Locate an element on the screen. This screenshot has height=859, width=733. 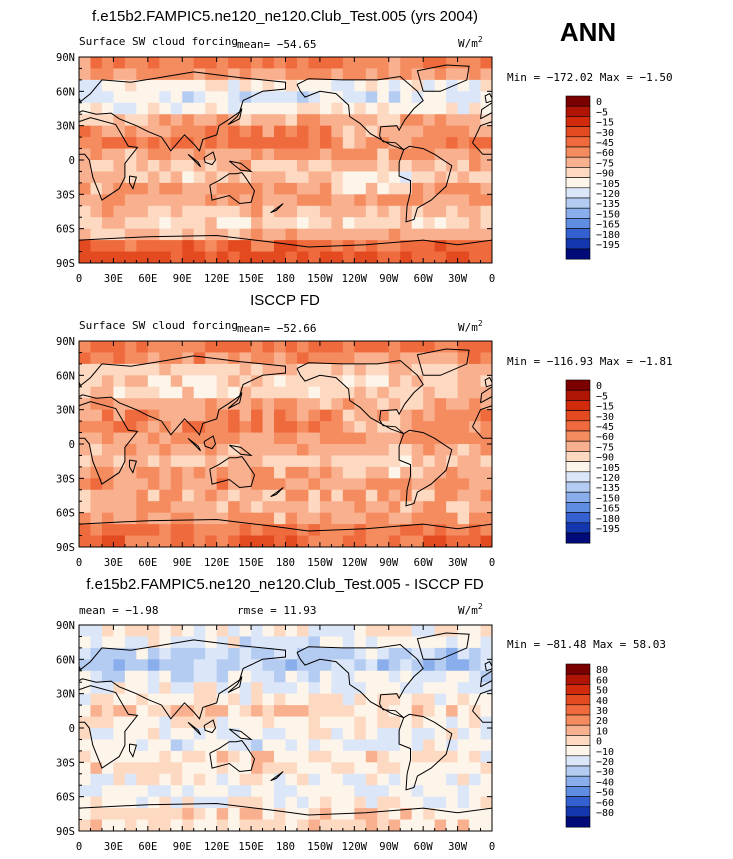
panel-diff-rmse: rmse = 11.93 is located at coordinates (276, 610).